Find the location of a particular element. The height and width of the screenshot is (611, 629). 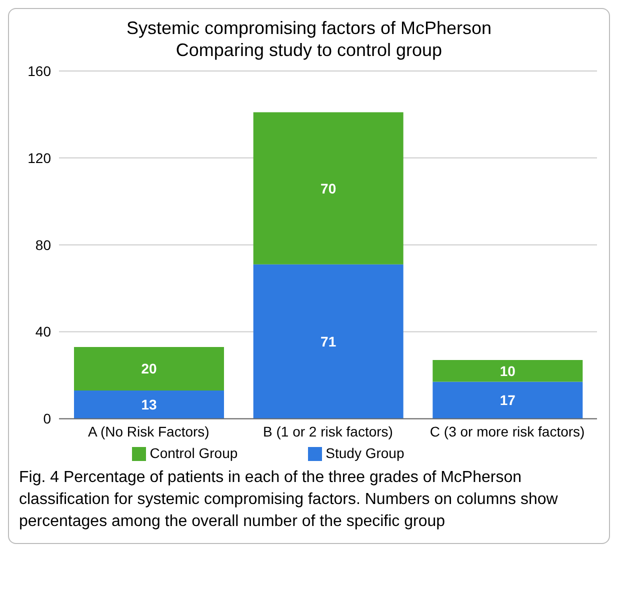

data-label: 71 is located at coordinates (328, 342).